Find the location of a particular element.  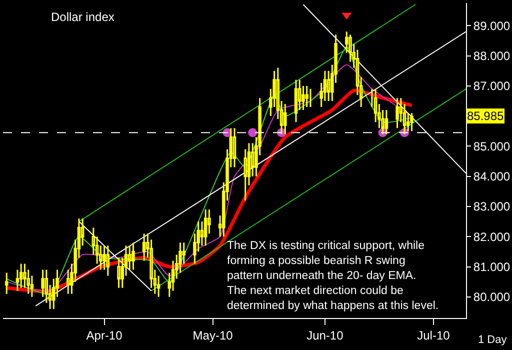

x-tick-label: Apr-10 is located at coordinates (104, 335).